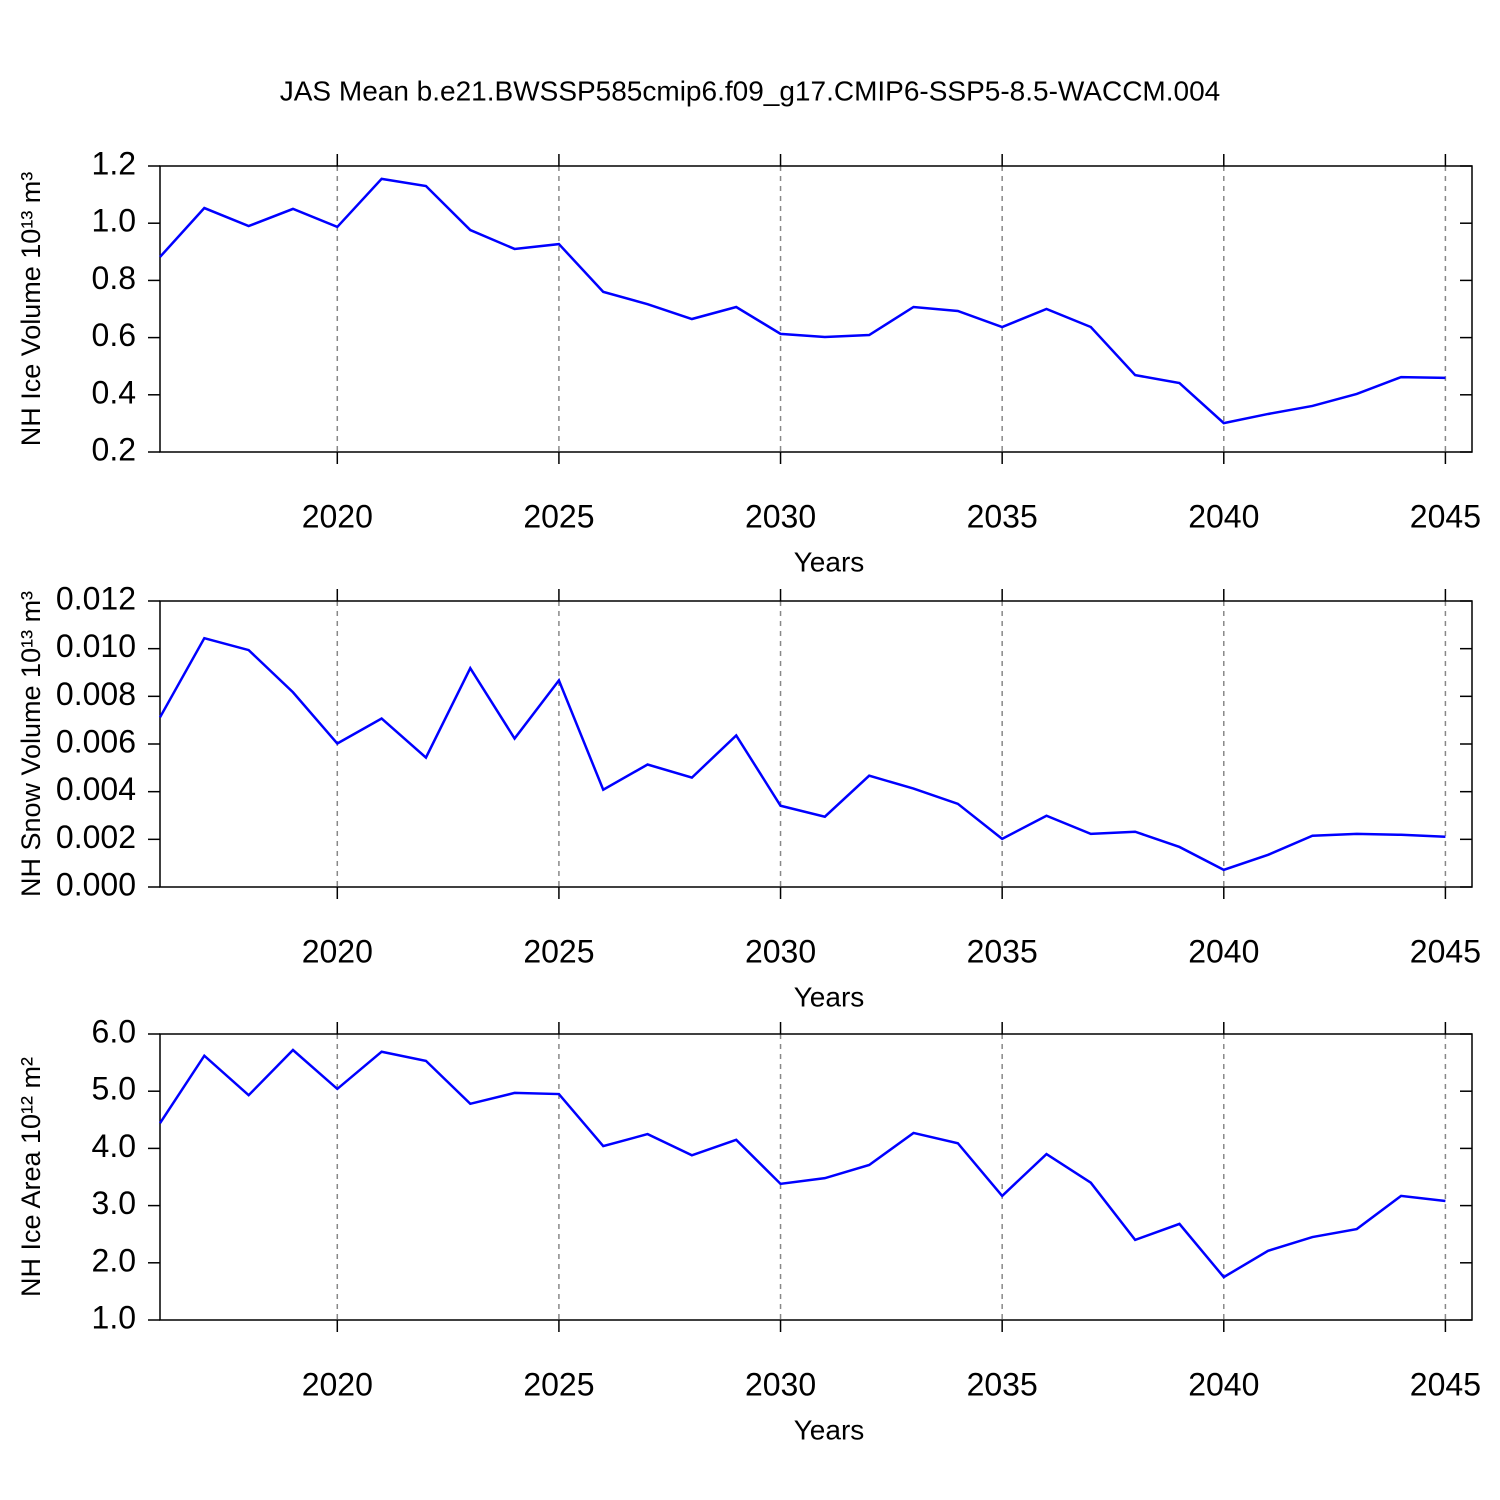 This screenshot has width=1500, height=1500. Describe the element at coordinates (96, 837) in the screenshot. I see `y-tick-label: 0.002` at that location.